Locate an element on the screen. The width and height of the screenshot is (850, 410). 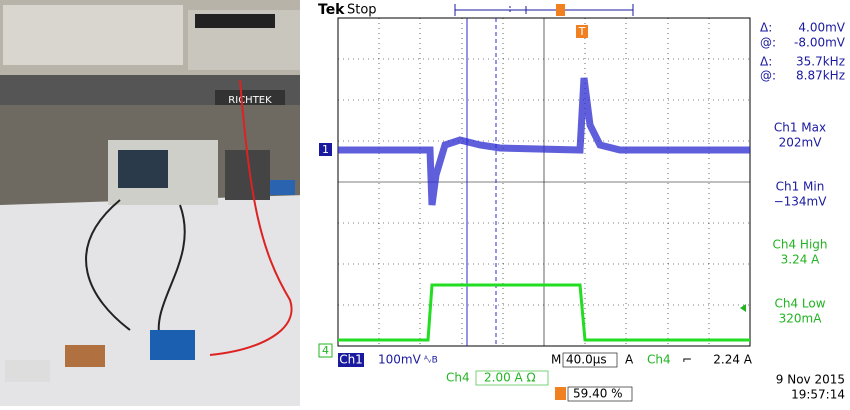
cursor-value: 4.00mV is located at coordinates (821, 28).